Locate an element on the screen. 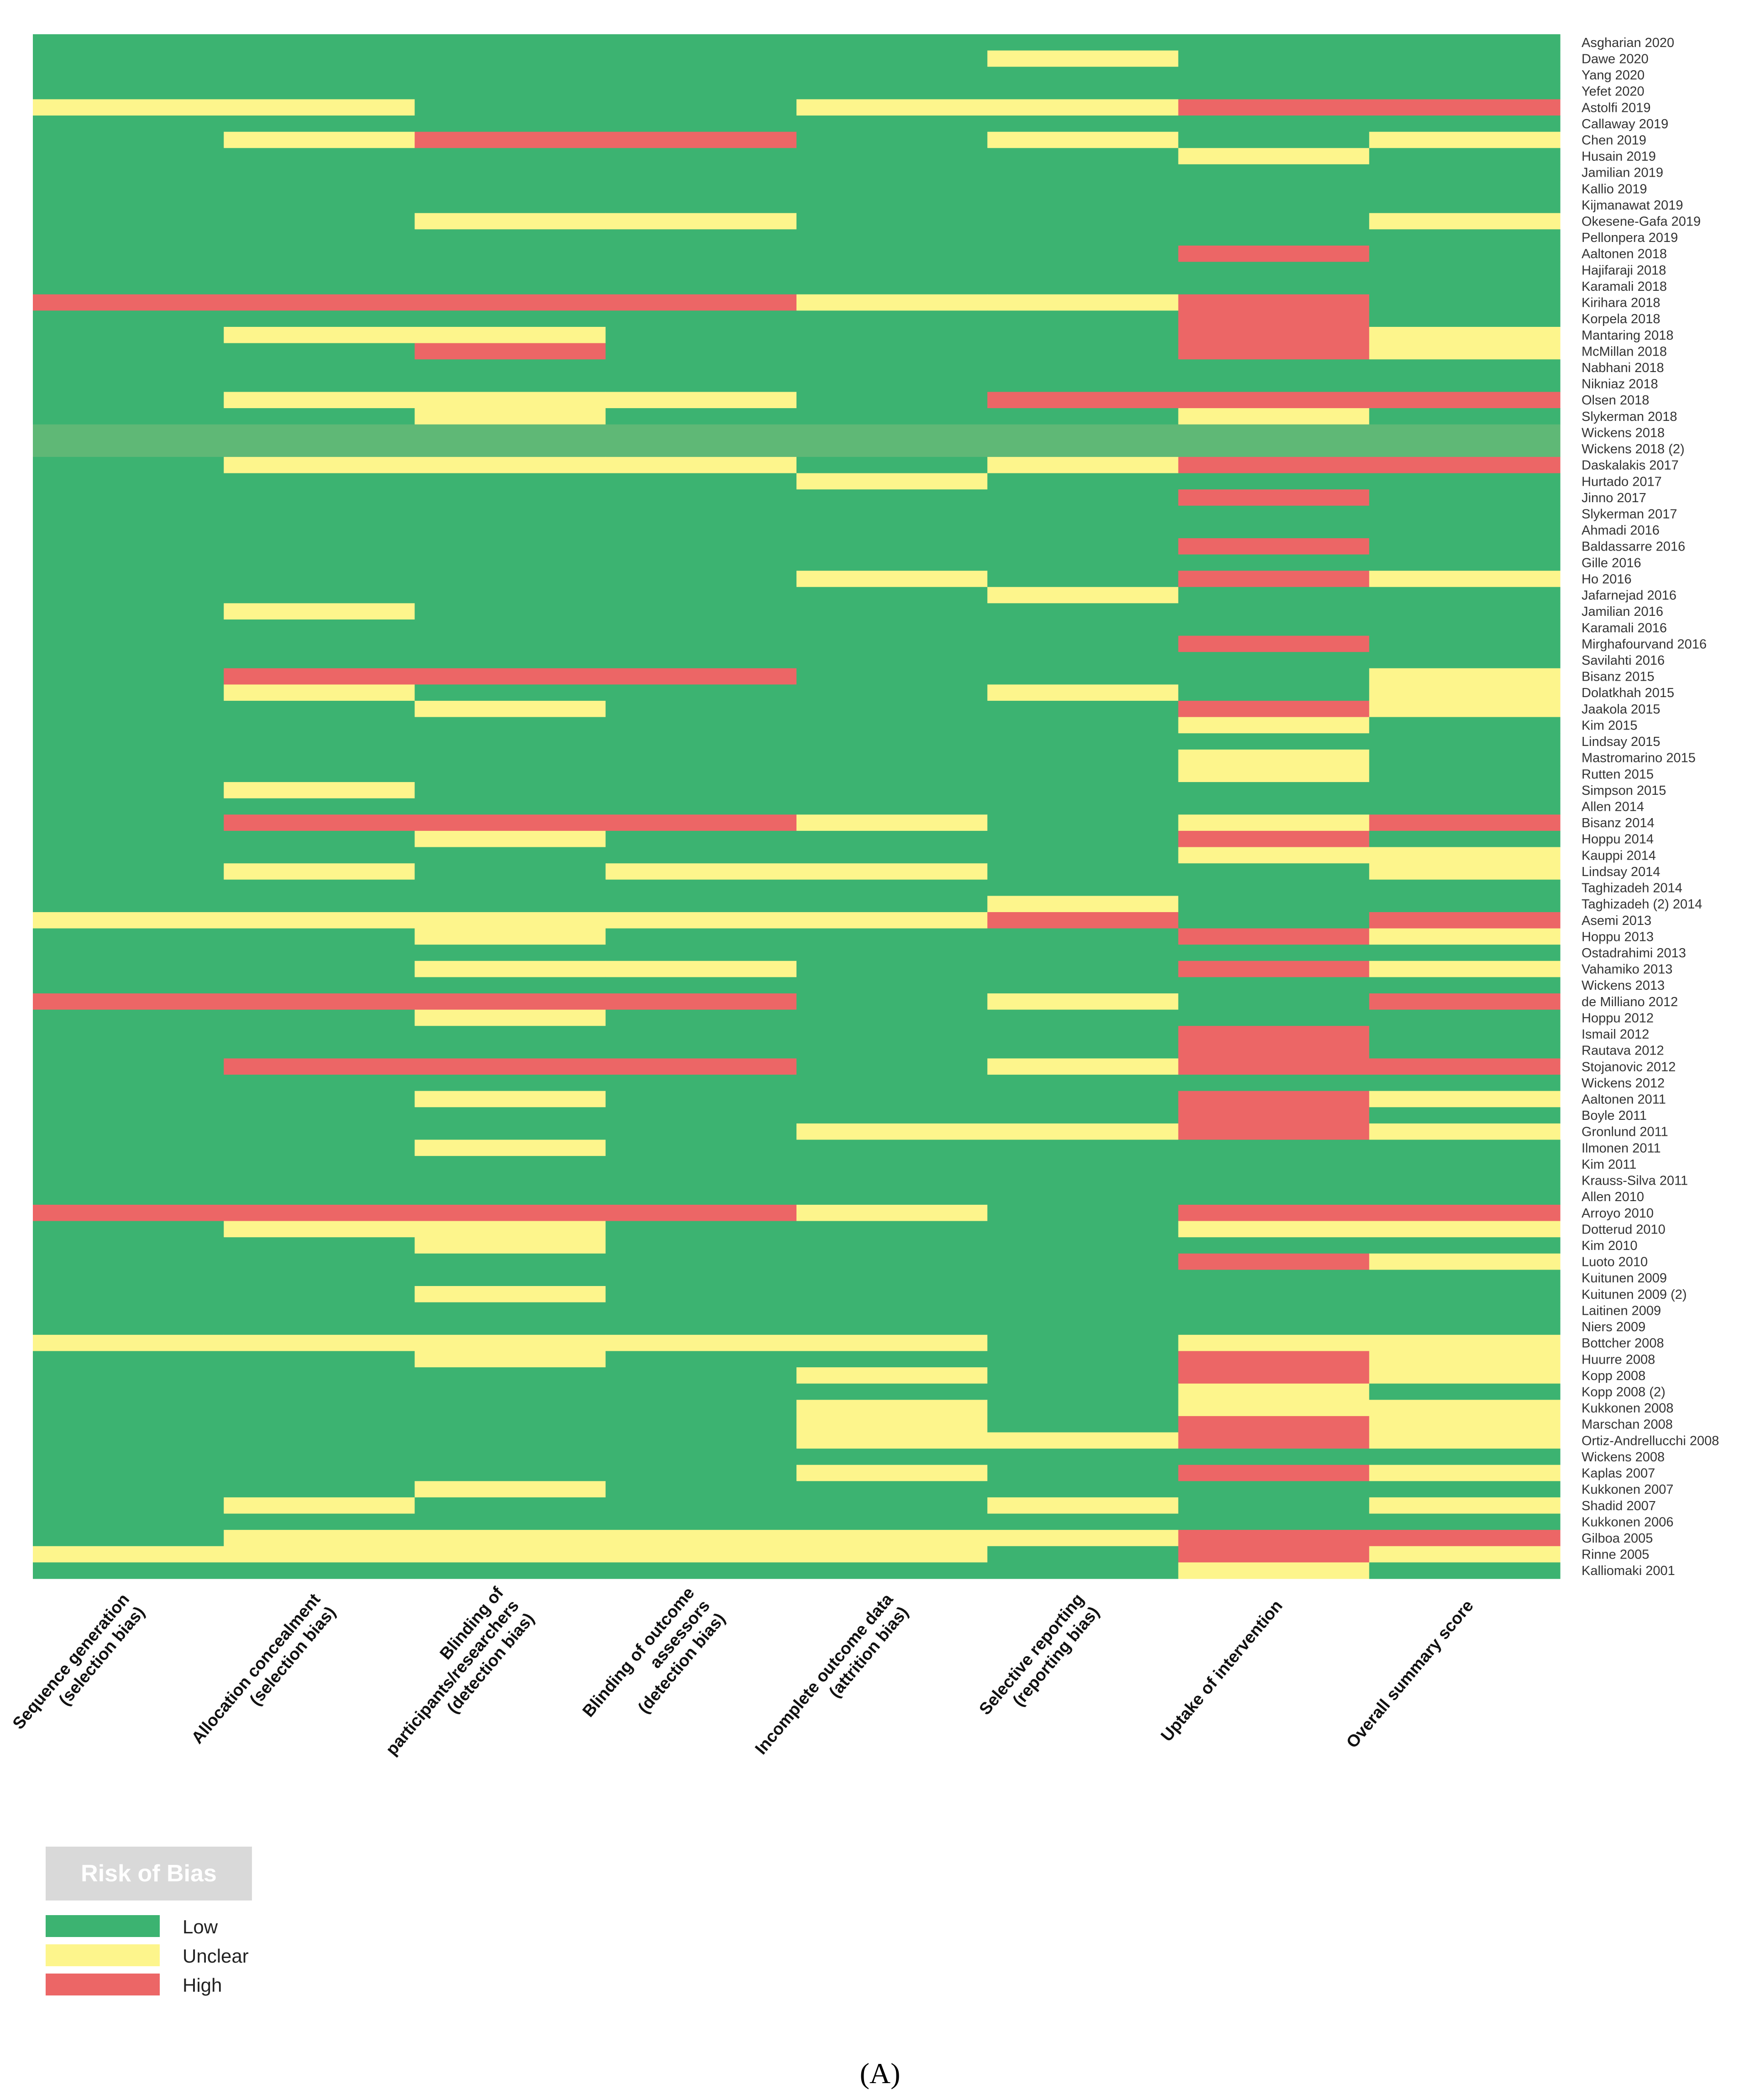 This screenshot has height=2100, width=1760. study-label: Savilahti 2016 is located at coordinates (1623, 660).